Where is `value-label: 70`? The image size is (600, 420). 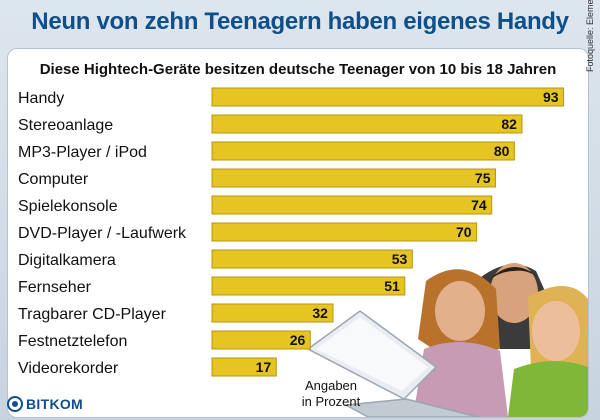 value-label: 70 is located at coordinates (464, 232).